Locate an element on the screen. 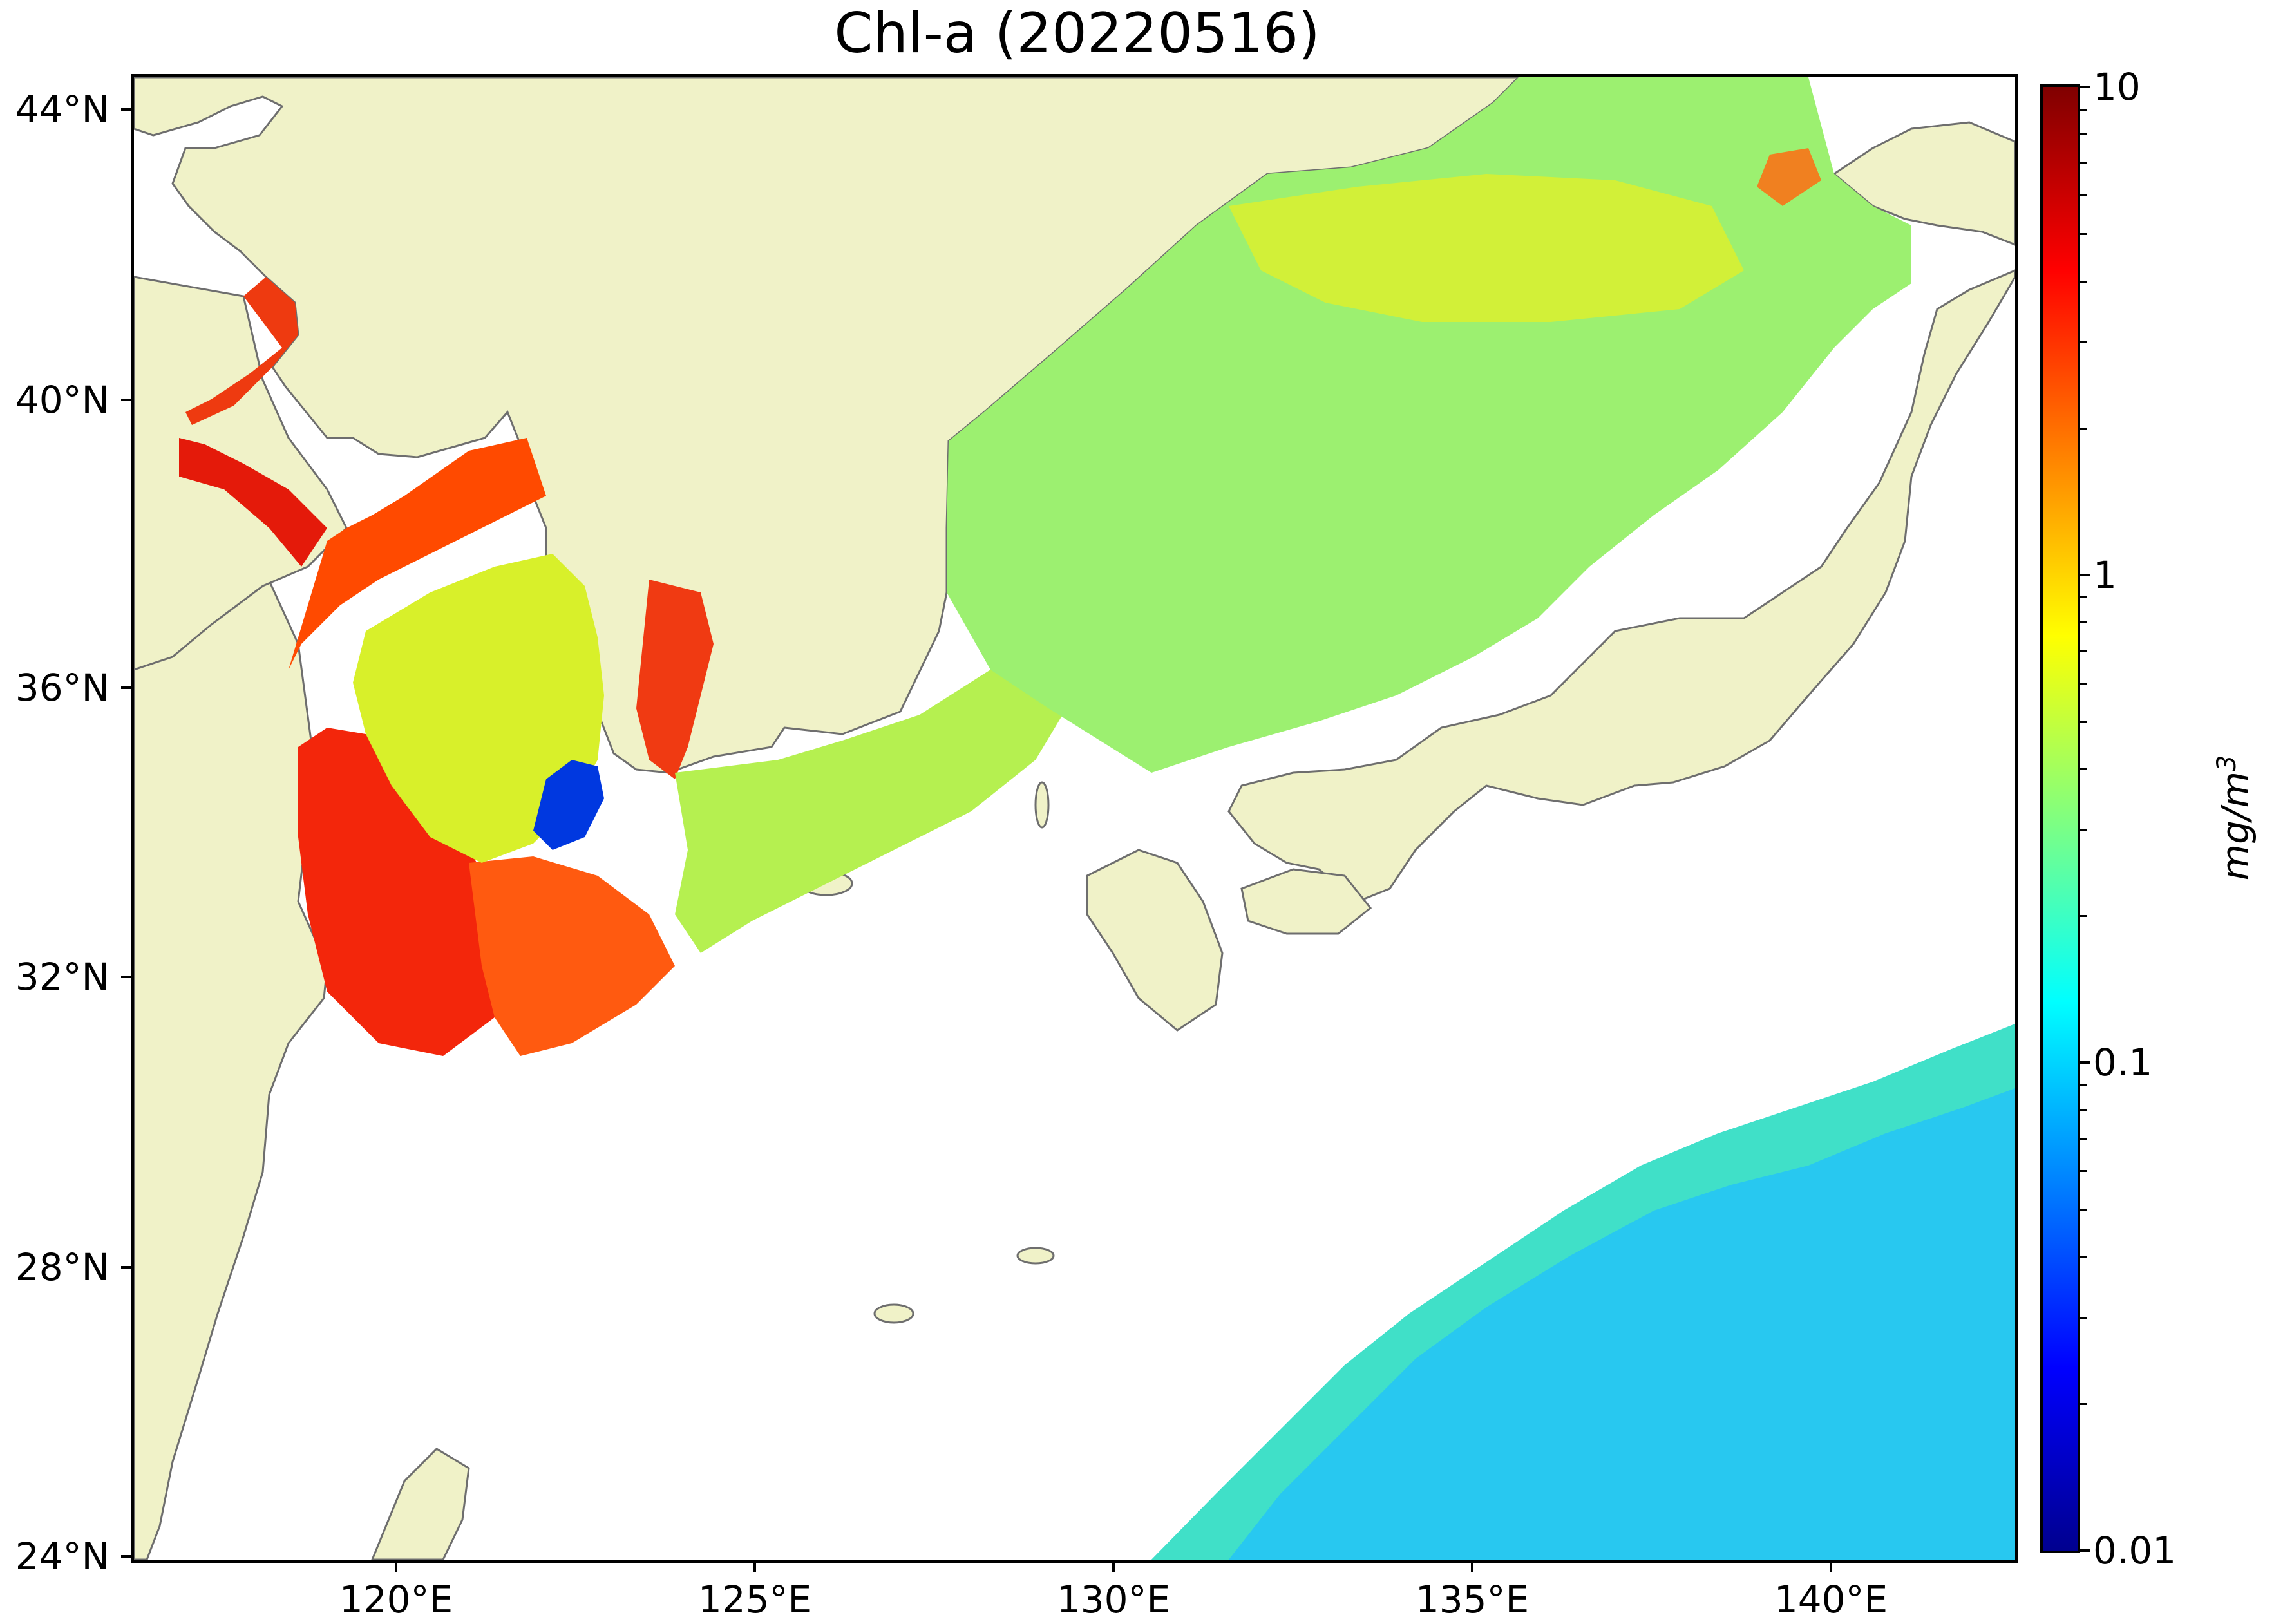 This screenshot has height=1624, width=2283. chl-korea-west-coast is located at coordinates (675, 679).